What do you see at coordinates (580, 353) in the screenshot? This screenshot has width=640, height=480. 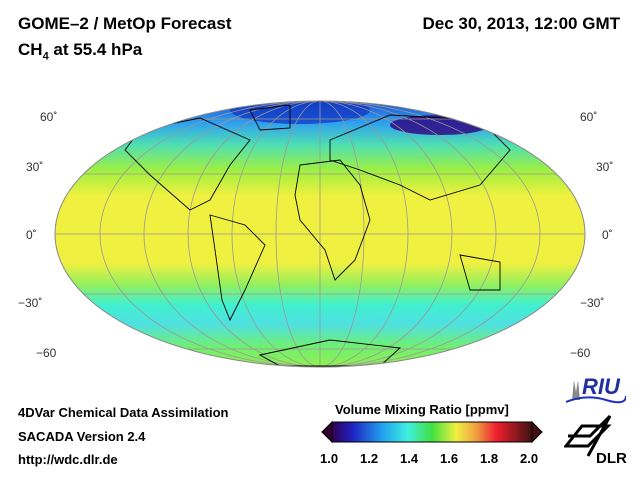 I see `lat-label-m60-right: −60` at bounding box center [580, 353].